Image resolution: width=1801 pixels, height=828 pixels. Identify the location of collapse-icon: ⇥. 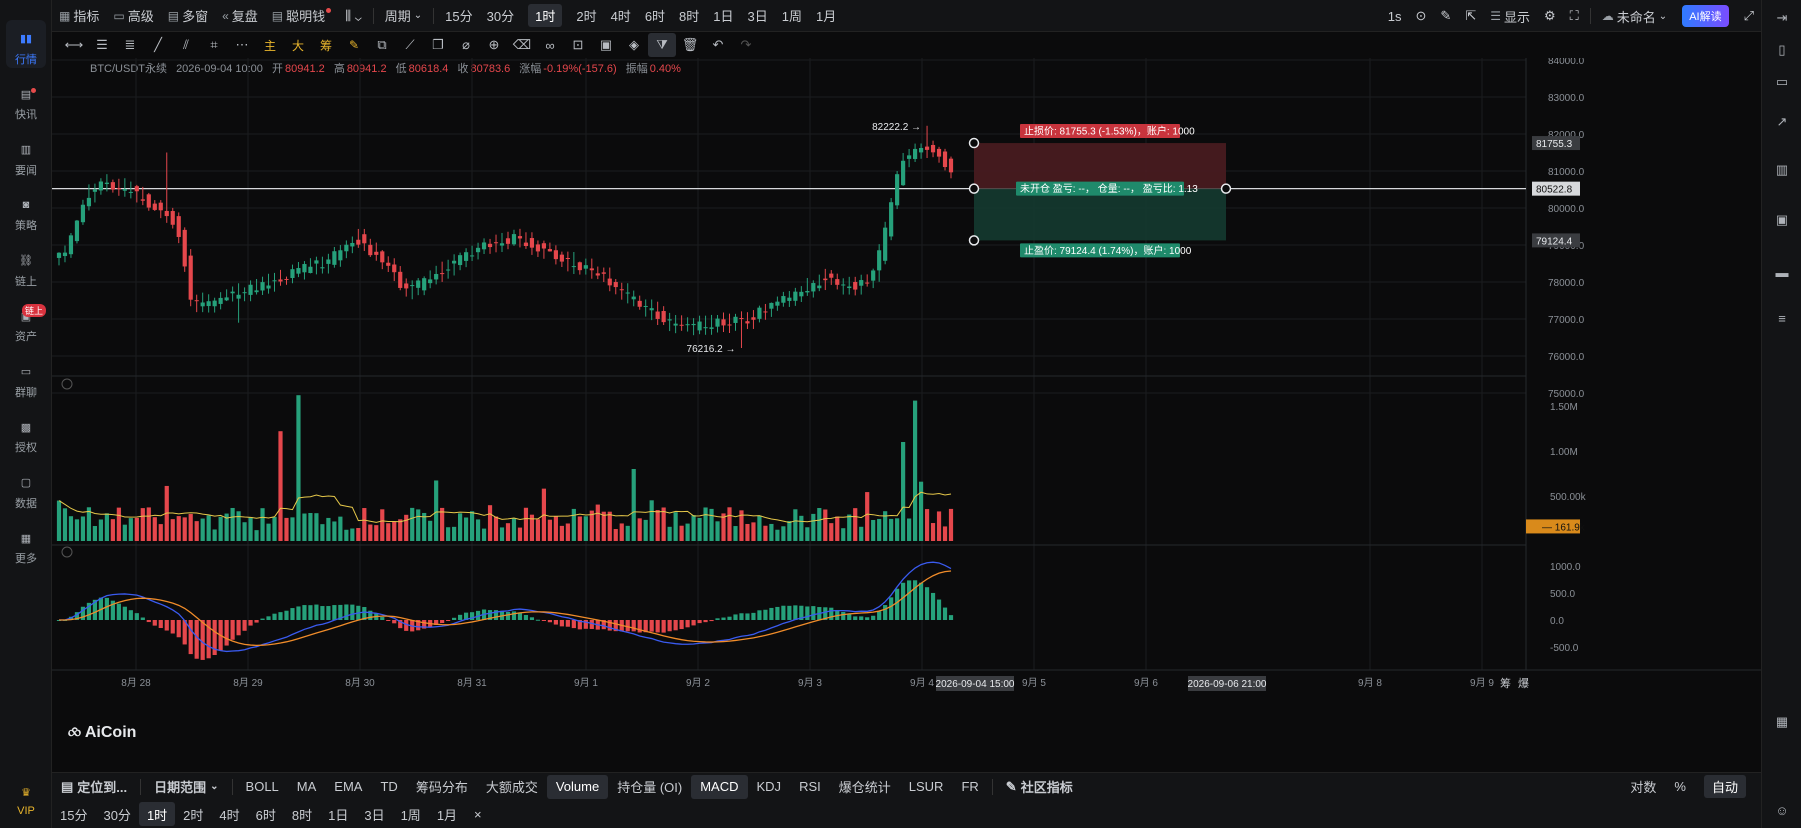
(1782, 17).